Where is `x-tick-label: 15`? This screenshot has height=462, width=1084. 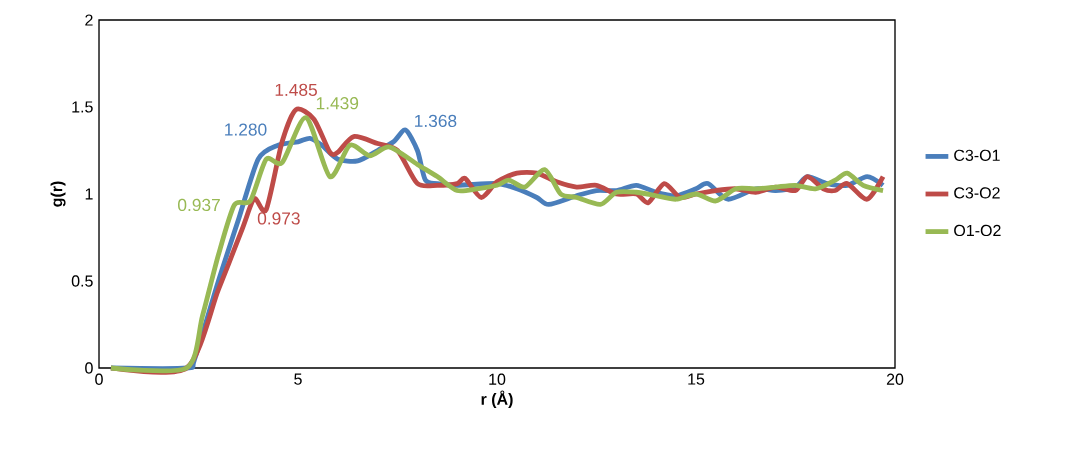 x-tick-label: 15 is located at coordinates (696, 379).